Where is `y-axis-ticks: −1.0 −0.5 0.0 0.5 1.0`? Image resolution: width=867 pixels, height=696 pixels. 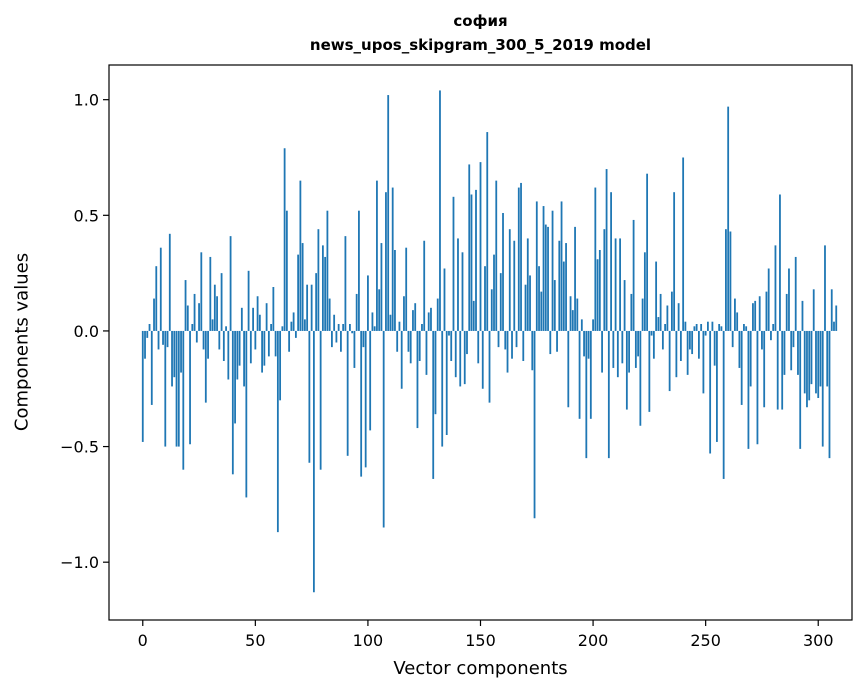
y-axis-ticks: −1.0 −0.5 0.0 0.5 1.0 is located at coordinates (84, 331).